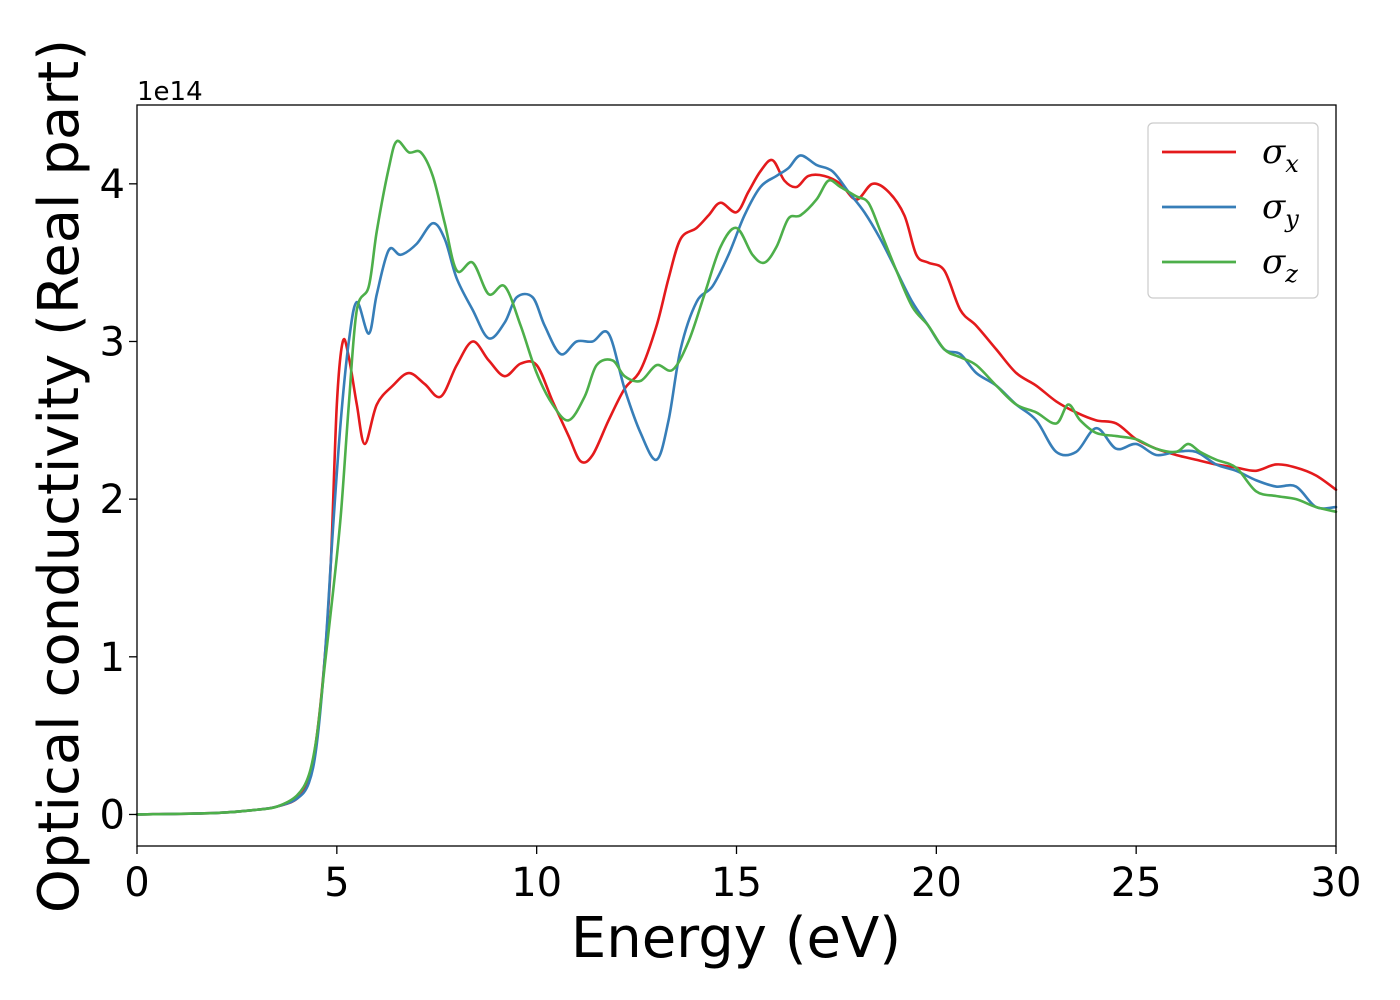  Describe the element at coordinates (112, 185) in the screenshot. I see `y-tick-label: 4` at that location.